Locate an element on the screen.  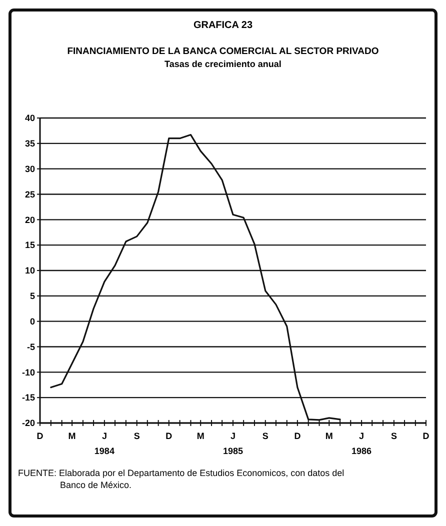
y-tick-label: 25 is located at coordinates (29, 194).